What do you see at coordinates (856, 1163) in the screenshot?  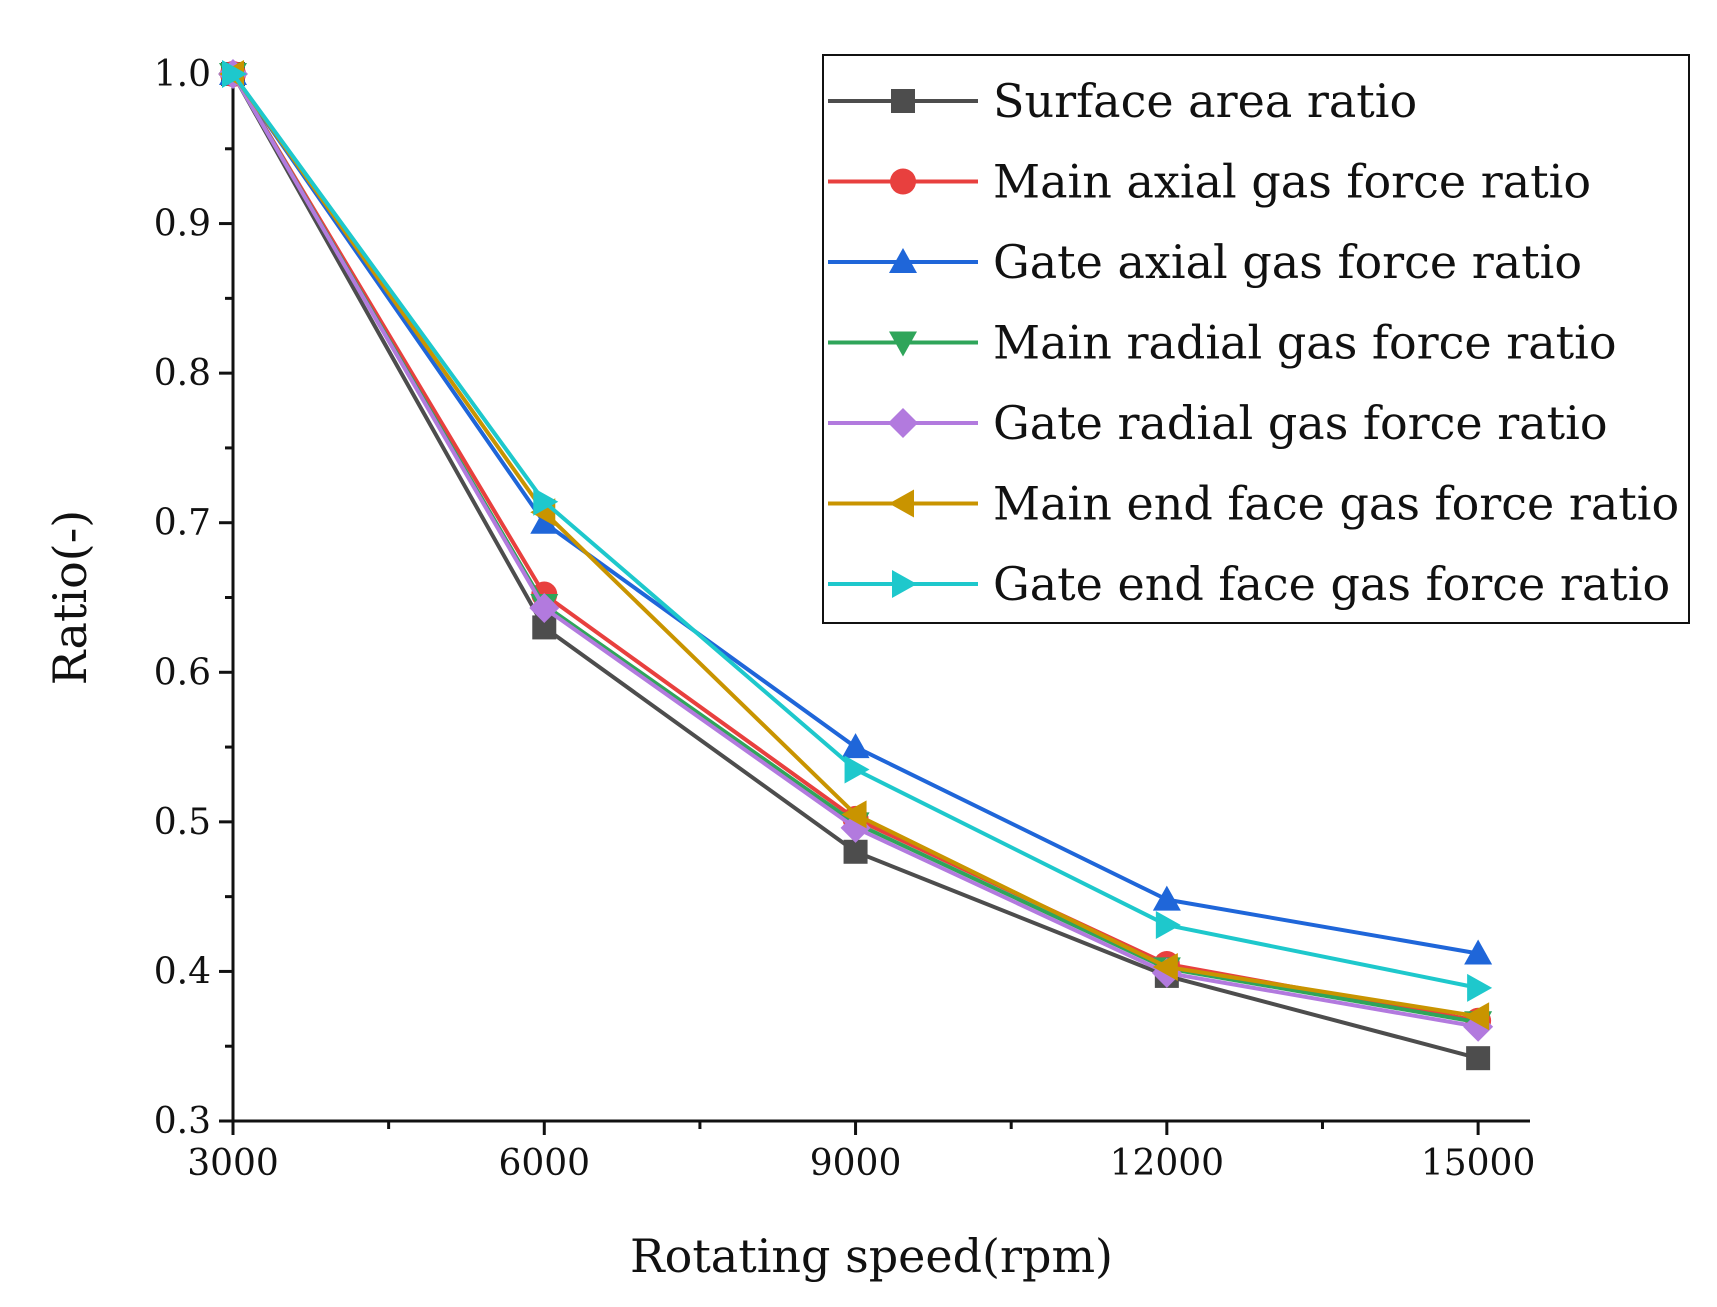 I see `x-tick-label: 9000` at bounding box center [856, 1163].